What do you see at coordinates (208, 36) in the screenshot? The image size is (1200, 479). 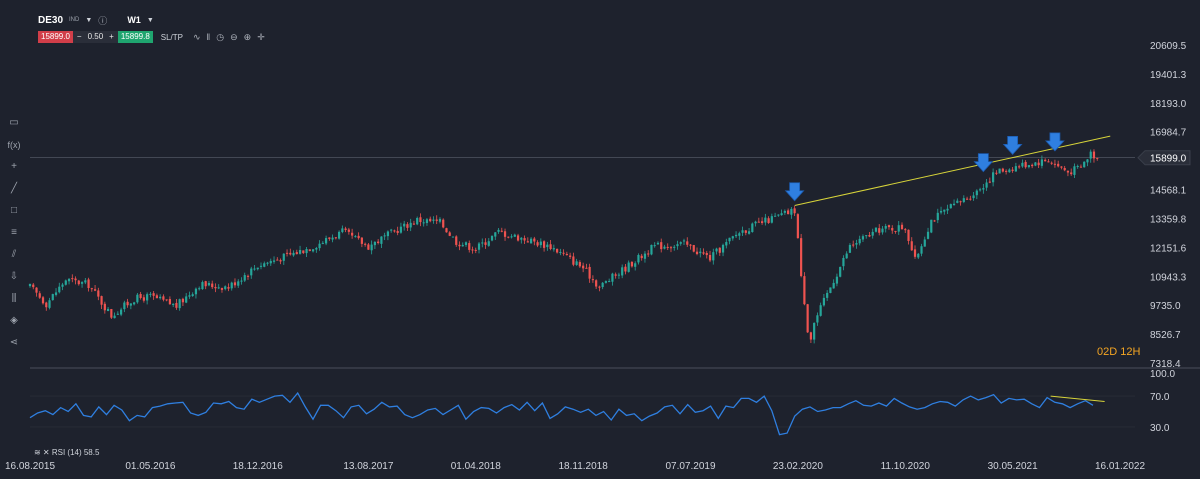 I see `bars-icon: ǁ` at bounding box center [208, 36].